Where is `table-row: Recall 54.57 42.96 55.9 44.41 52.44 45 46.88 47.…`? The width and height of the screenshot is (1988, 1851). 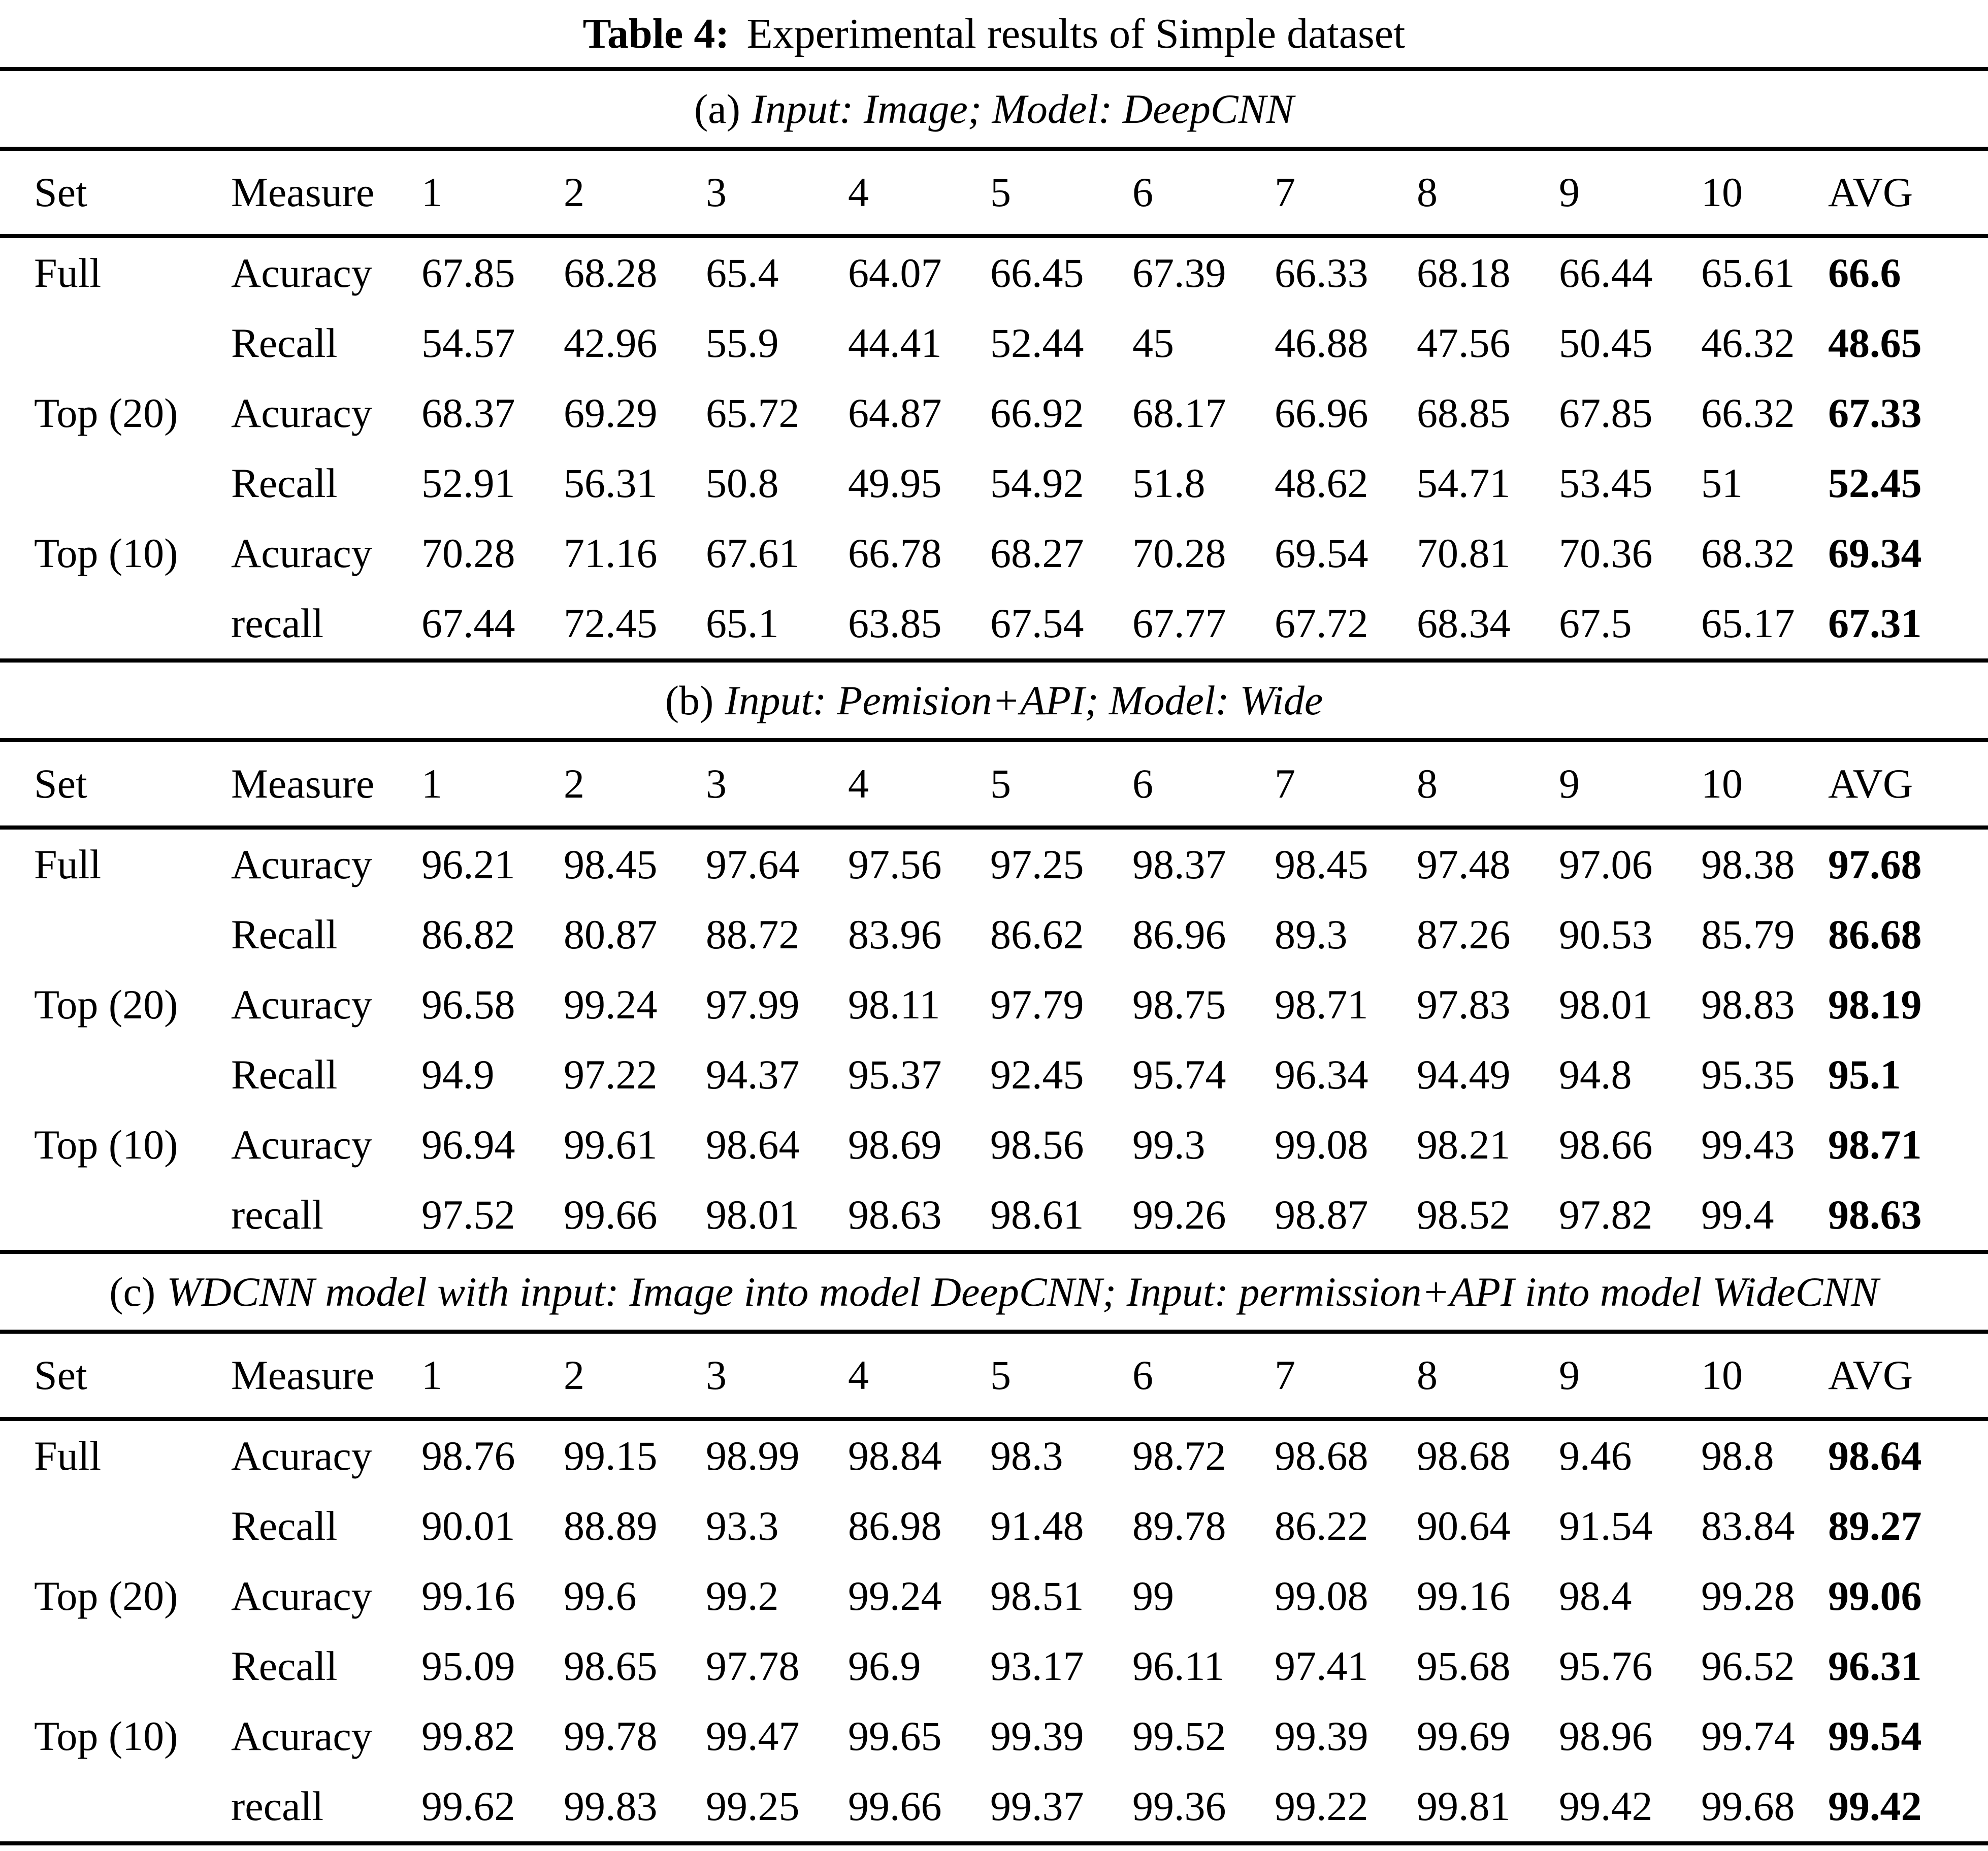
table-row: Recall 54.57 42.96 55.9 44.41 52.44 45 46.88 47.… is located at coordinates (994, 343).